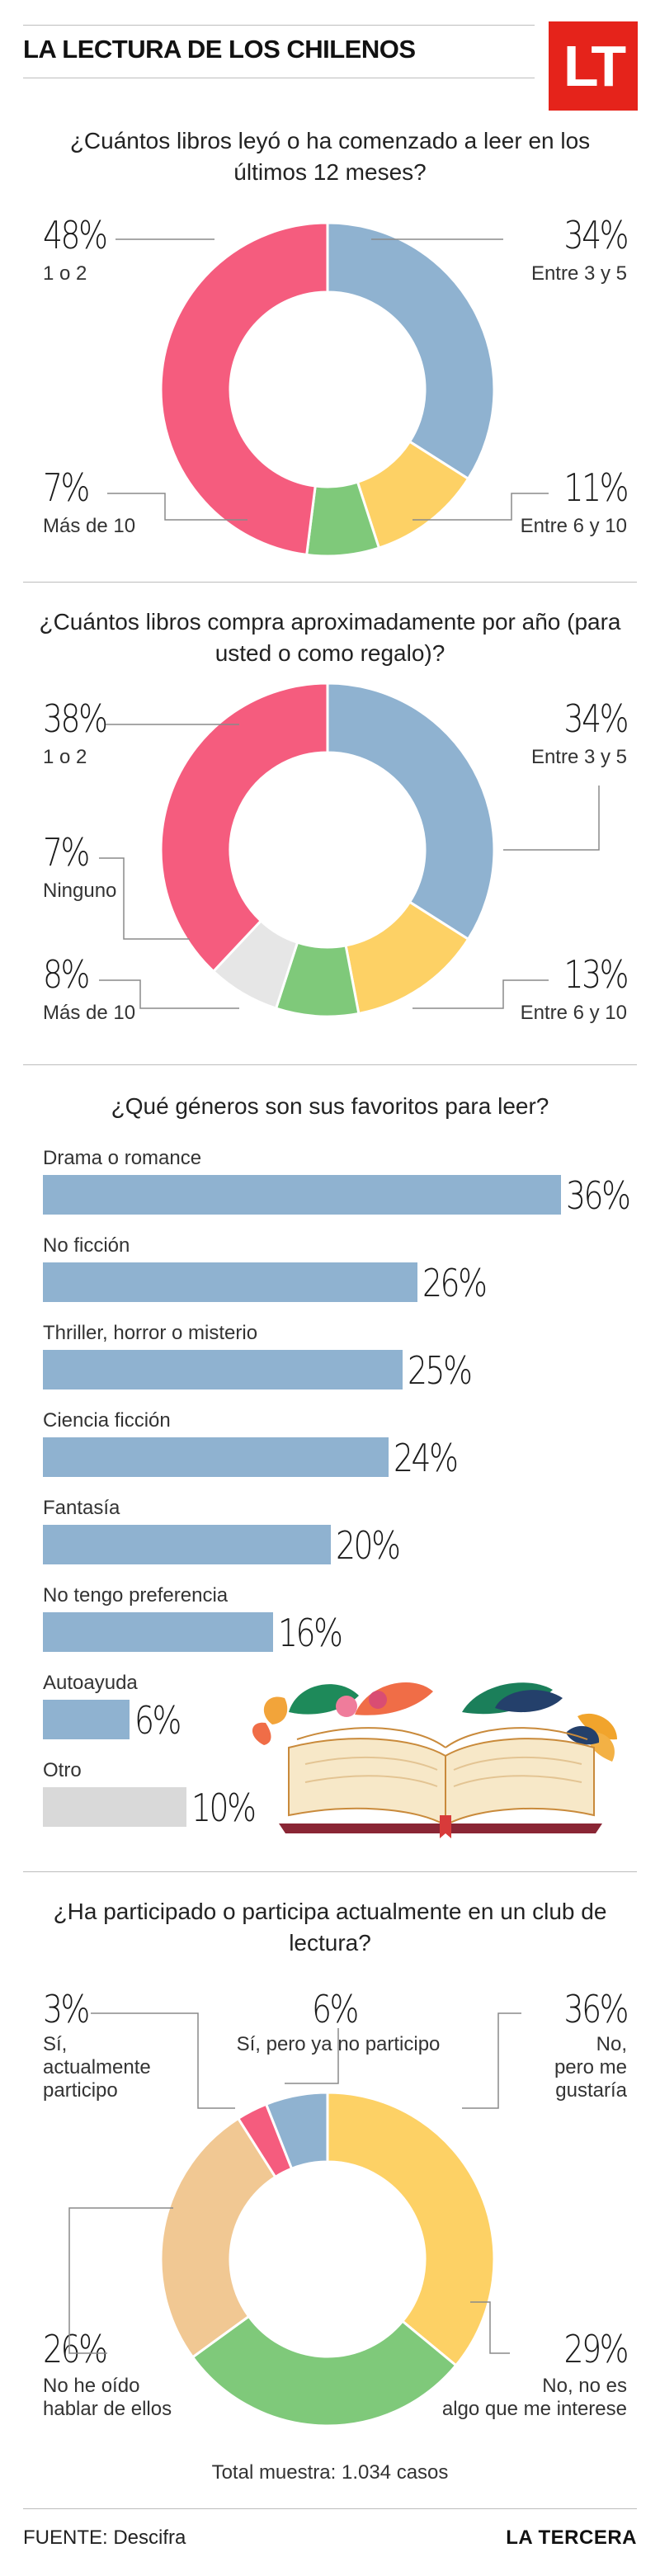 This screenshot has height=2576, width=660. I want to click on chart4-label-nohe: No he oído hablar de ellos, so click(107, 2397).